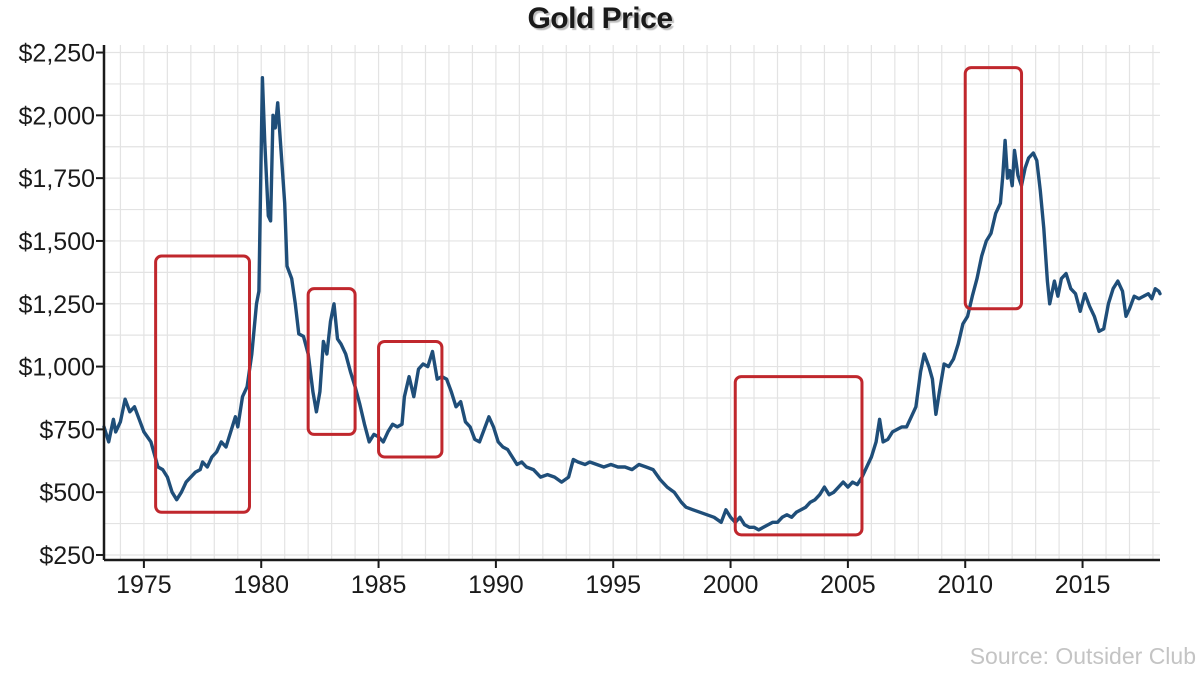  I want to click on x-tick-label: 1975, so click(144, 585).